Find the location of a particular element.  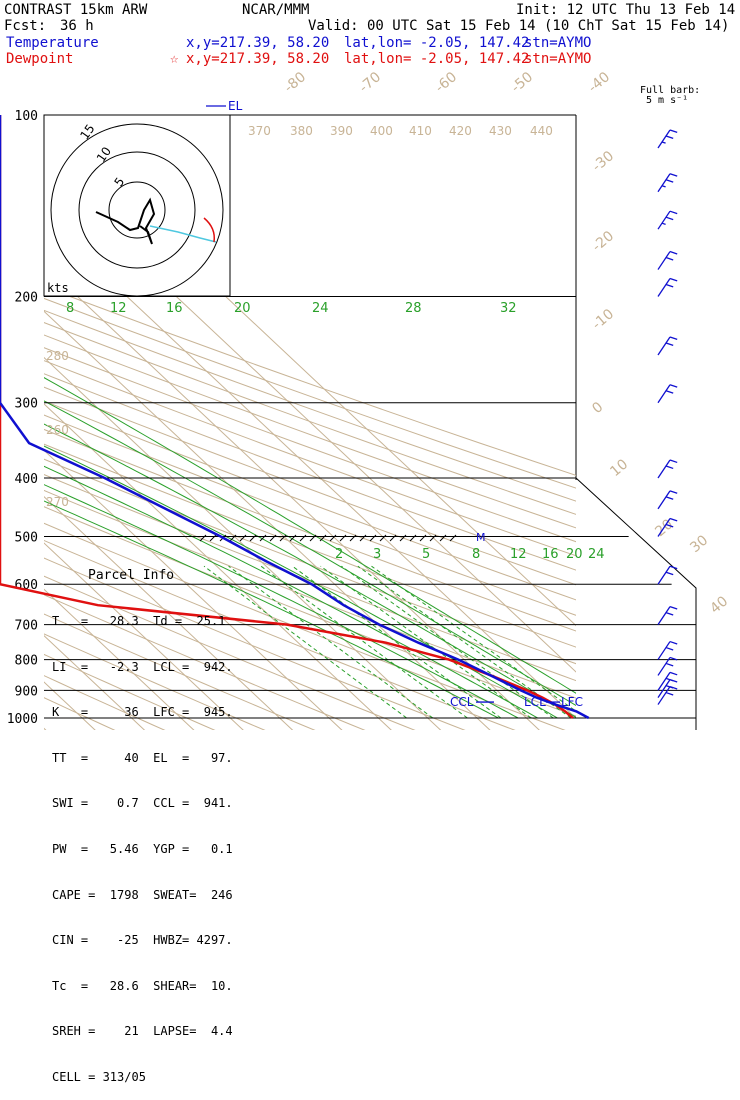

barb-title-line1: Full barb: is located at coordinates (670, 90).